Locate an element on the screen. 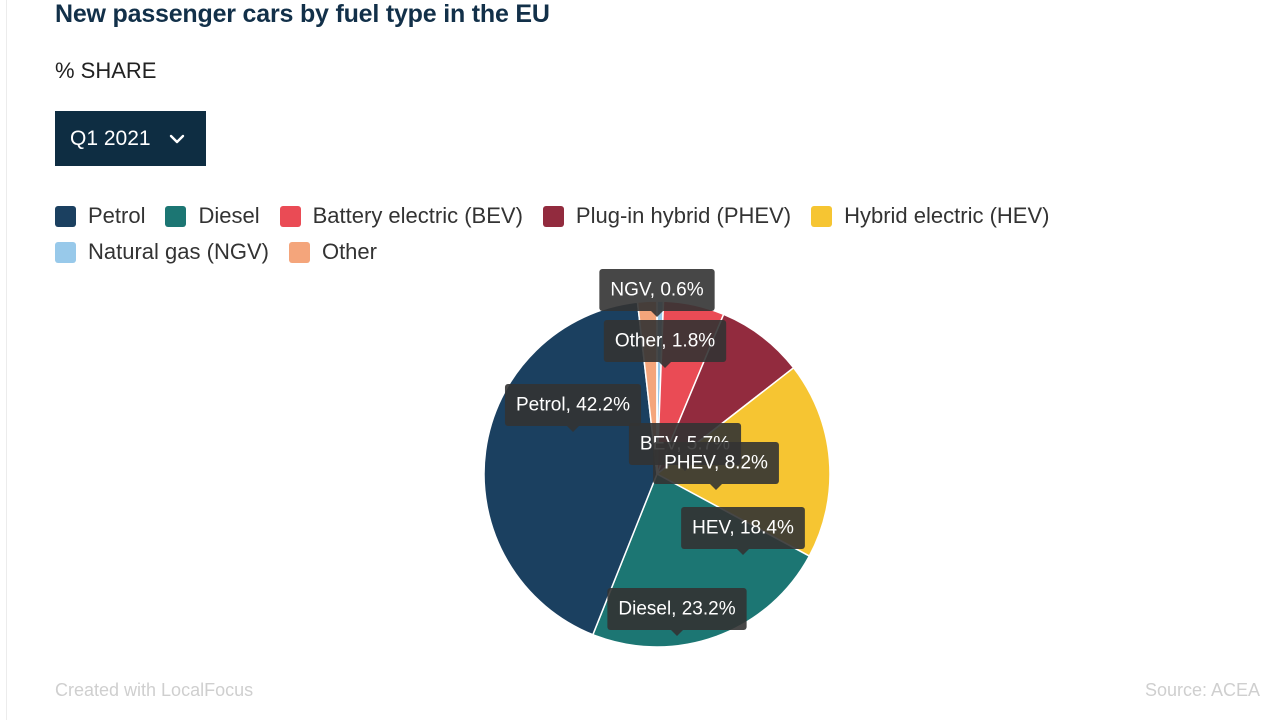  slice-label-hev: HEV, 18.4% is located at coordinates (743, 531).